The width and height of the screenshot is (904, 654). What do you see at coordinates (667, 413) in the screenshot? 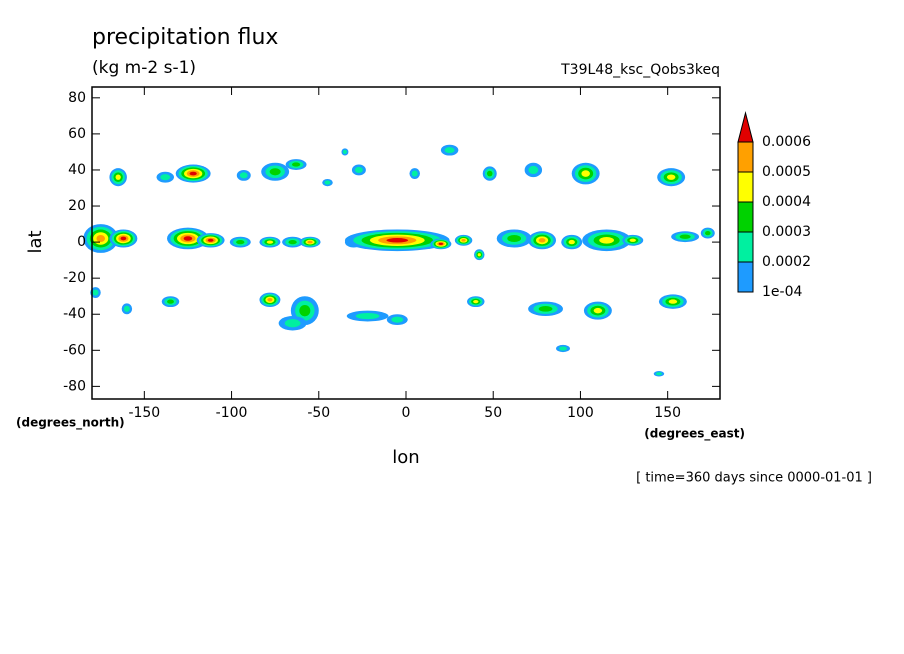
I see `x-tick-label: 150` at bounding box center [667, 413].